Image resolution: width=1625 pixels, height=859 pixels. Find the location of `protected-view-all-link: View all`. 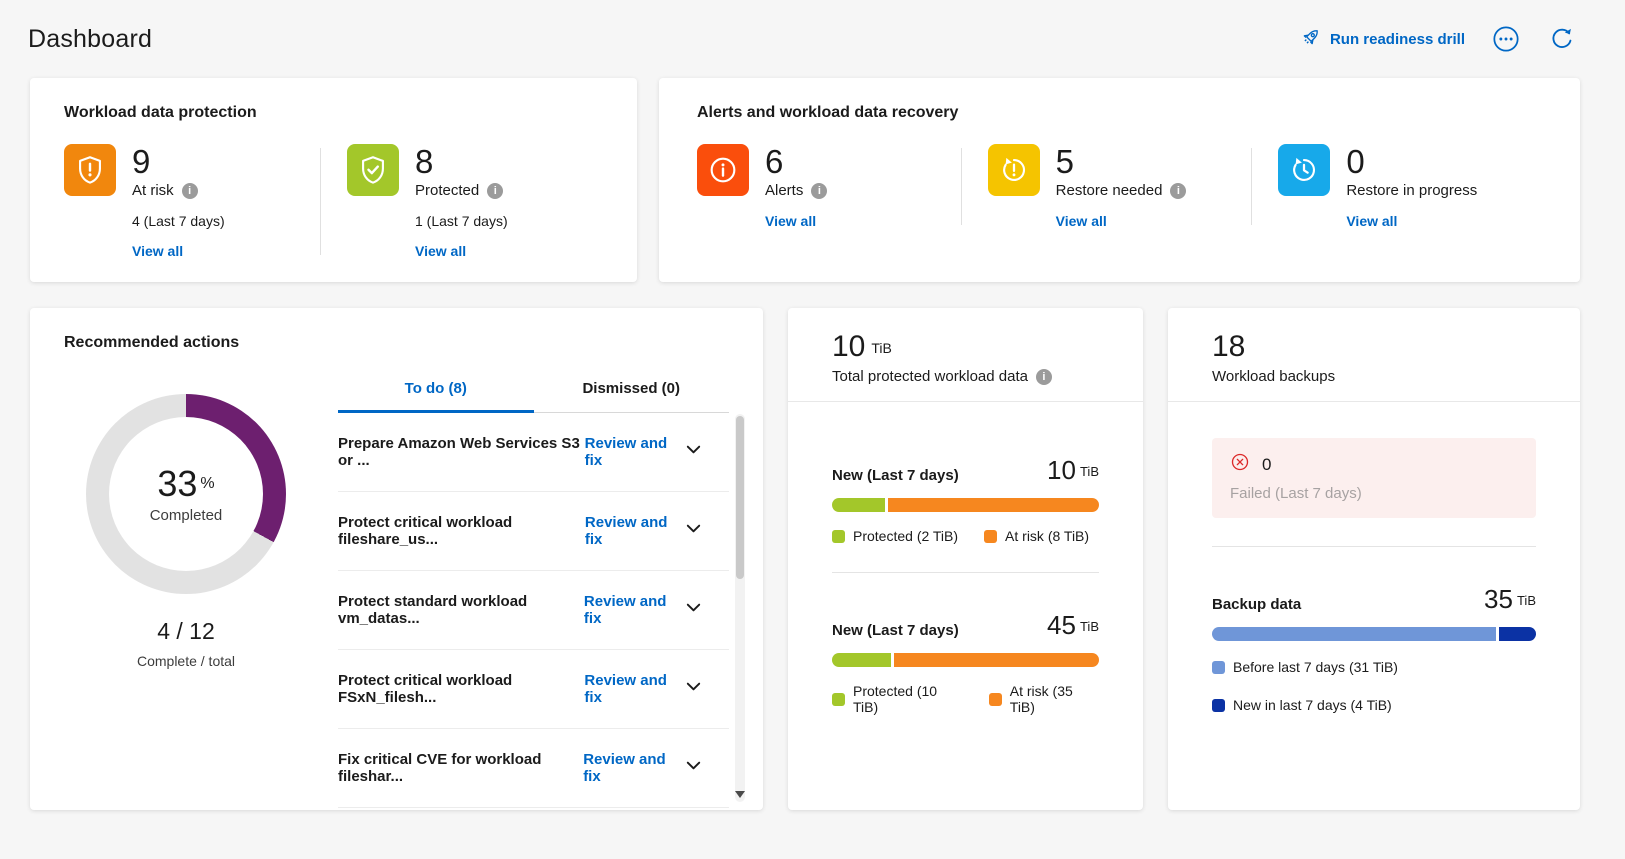

protected-view-all-link: View all is located at coordinates (441, 251).